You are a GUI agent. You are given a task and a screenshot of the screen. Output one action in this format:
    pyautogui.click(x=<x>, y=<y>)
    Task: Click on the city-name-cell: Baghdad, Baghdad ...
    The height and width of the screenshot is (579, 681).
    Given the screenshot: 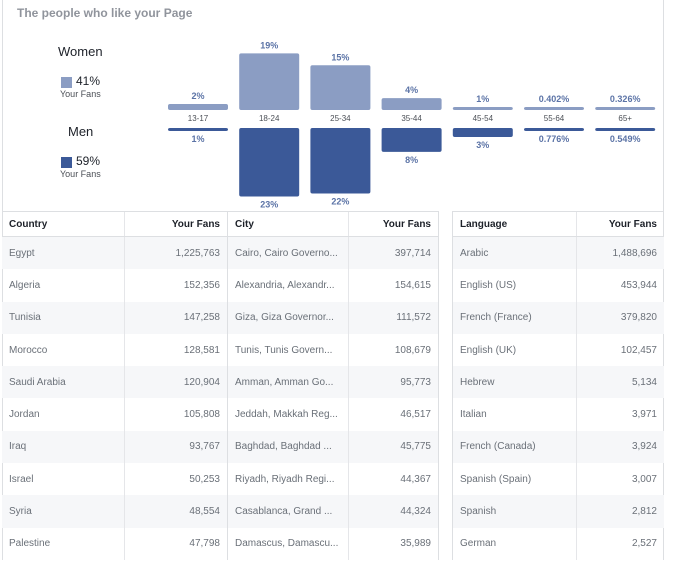 What is the action you would take?
    pyautogui.click(x=289, y=447)
    